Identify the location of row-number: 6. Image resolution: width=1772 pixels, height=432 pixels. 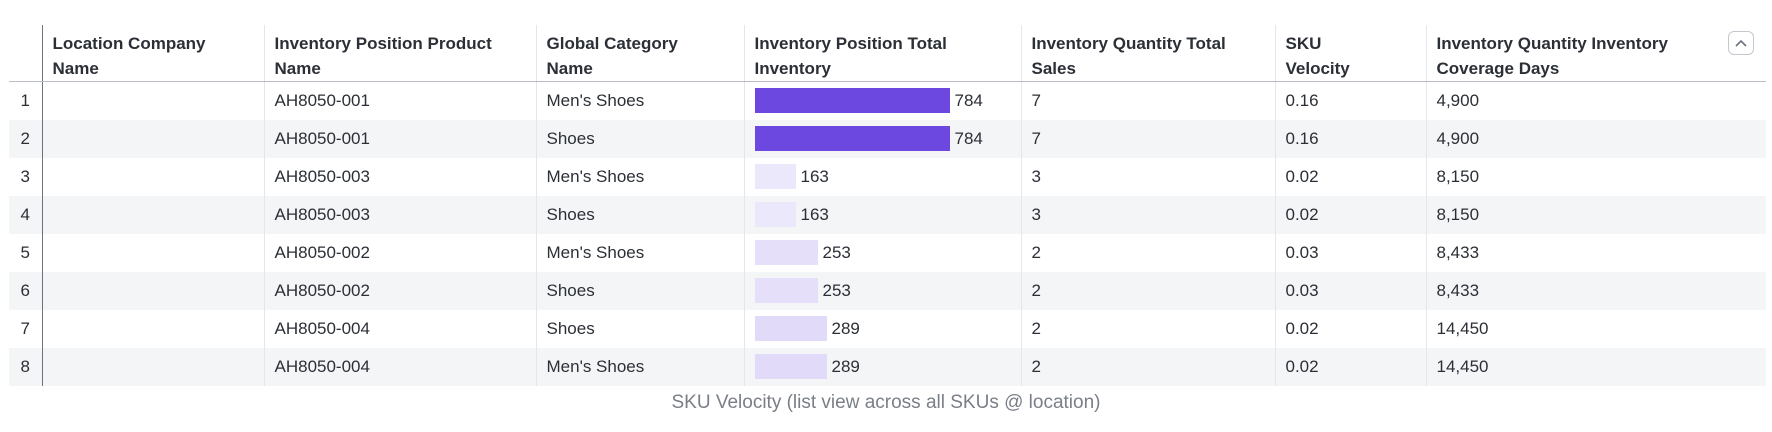
(25, 290).